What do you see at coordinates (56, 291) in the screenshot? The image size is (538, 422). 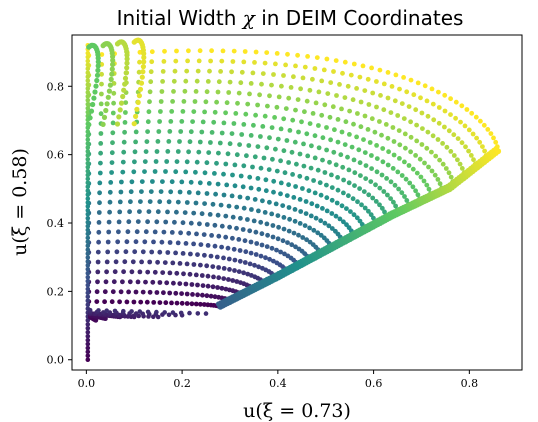 I see `y-tick-label: 0.2` at bounding box center [56, 291].